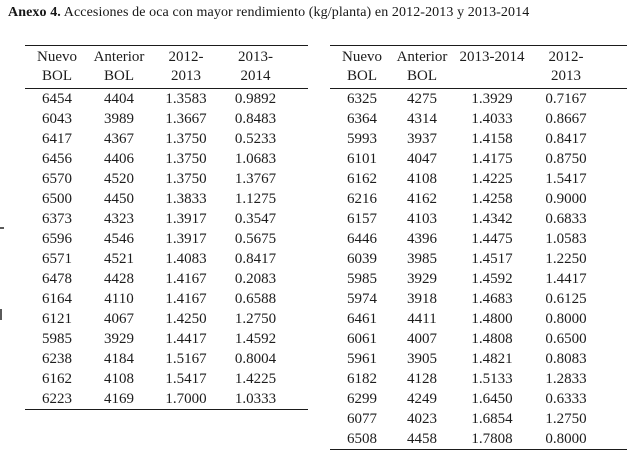 This screenshot has width=639, height=461. Describe the element at coordinates (478, 319) in the screenshot. I see `table-row: 6461 4411 1.4800 0.8000` at that location.